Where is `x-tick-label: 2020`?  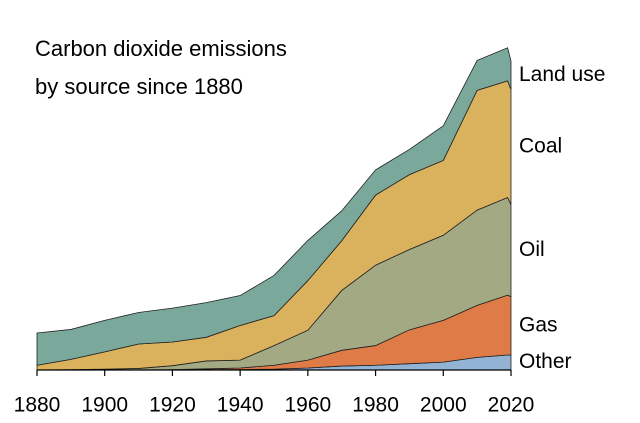 x-tick-label: 2020 is located at coordinates (511, 405).